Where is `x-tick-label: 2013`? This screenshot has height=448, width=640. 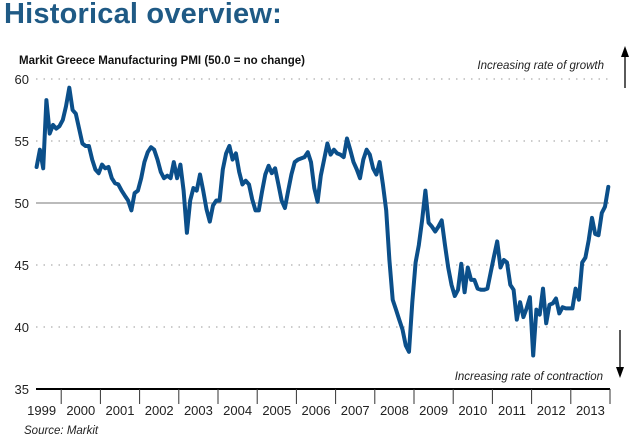 x-tick-label: 2013 is located at coordinates (590, 410).